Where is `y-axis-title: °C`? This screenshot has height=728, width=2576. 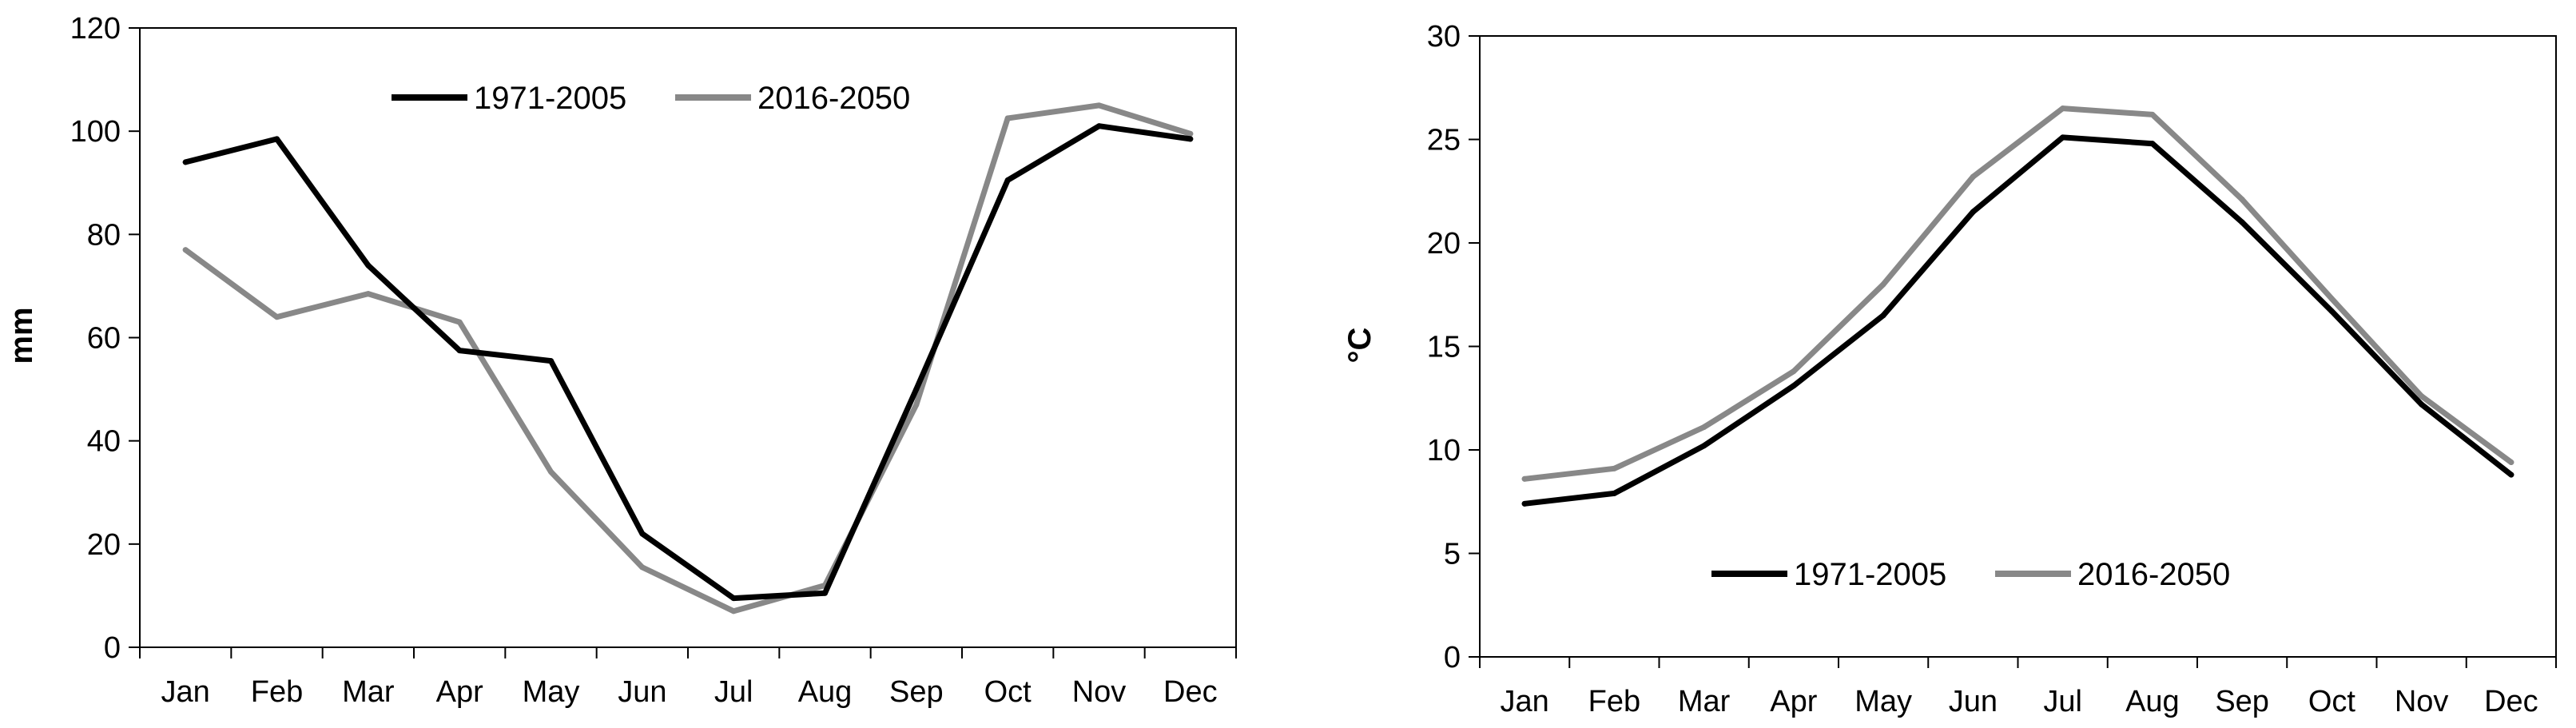 y-axis-title: °C is located at coordinates (1359, 346).